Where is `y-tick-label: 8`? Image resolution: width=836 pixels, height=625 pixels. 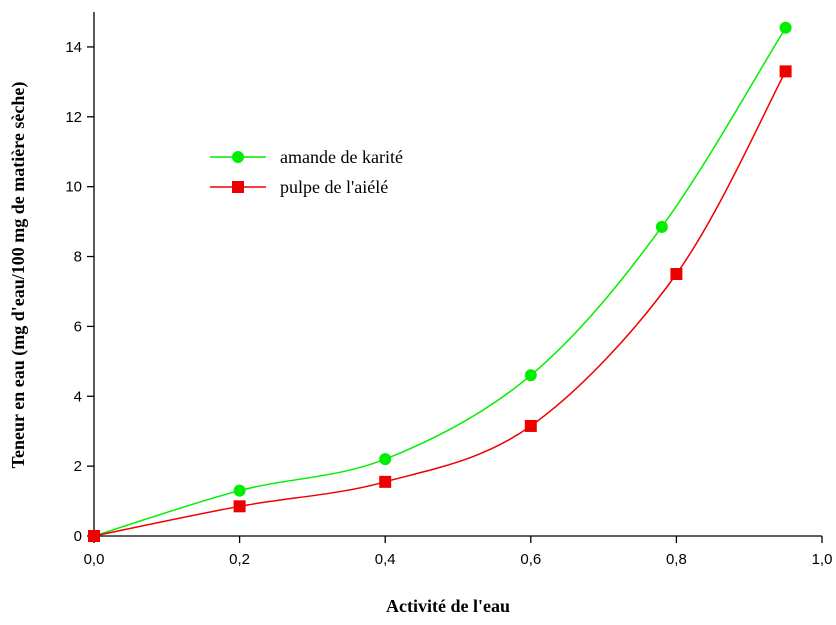 y-tick-label: 8 is located at coordinates (78, 257).